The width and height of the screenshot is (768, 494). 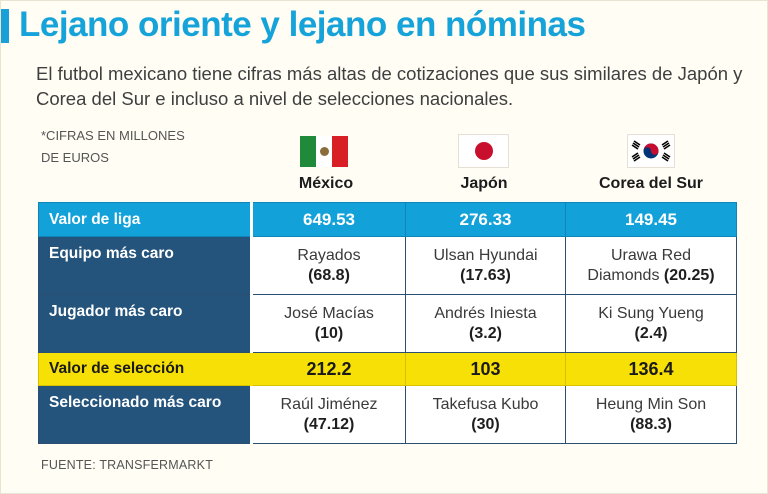 I want to click on cell-name-line2: Diamonds, so click(x=623, y=275).